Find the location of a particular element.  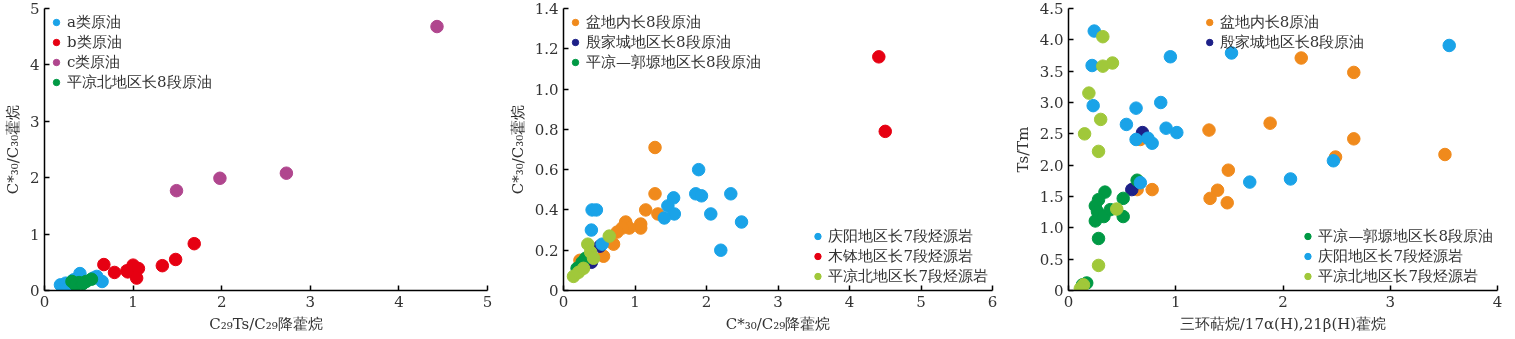

legend-label: 盆地内长8段原油 is located at coordinates (643, 22).